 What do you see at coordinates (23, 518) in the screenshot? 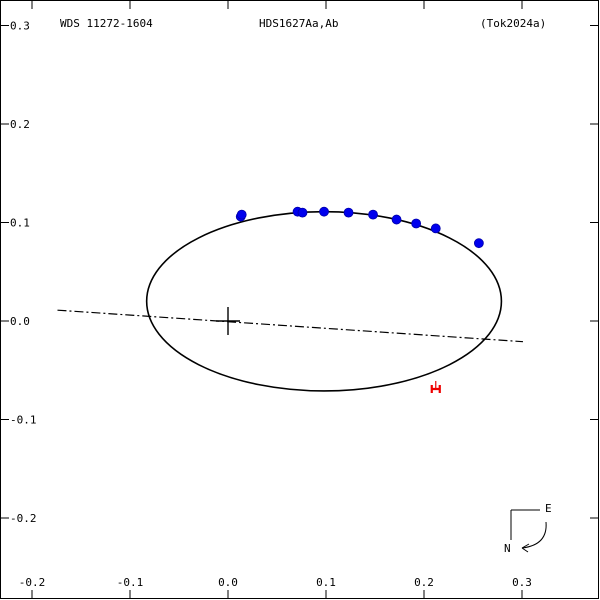
I see `y-tick-label: -0.2` at bounding box center [23, 518].